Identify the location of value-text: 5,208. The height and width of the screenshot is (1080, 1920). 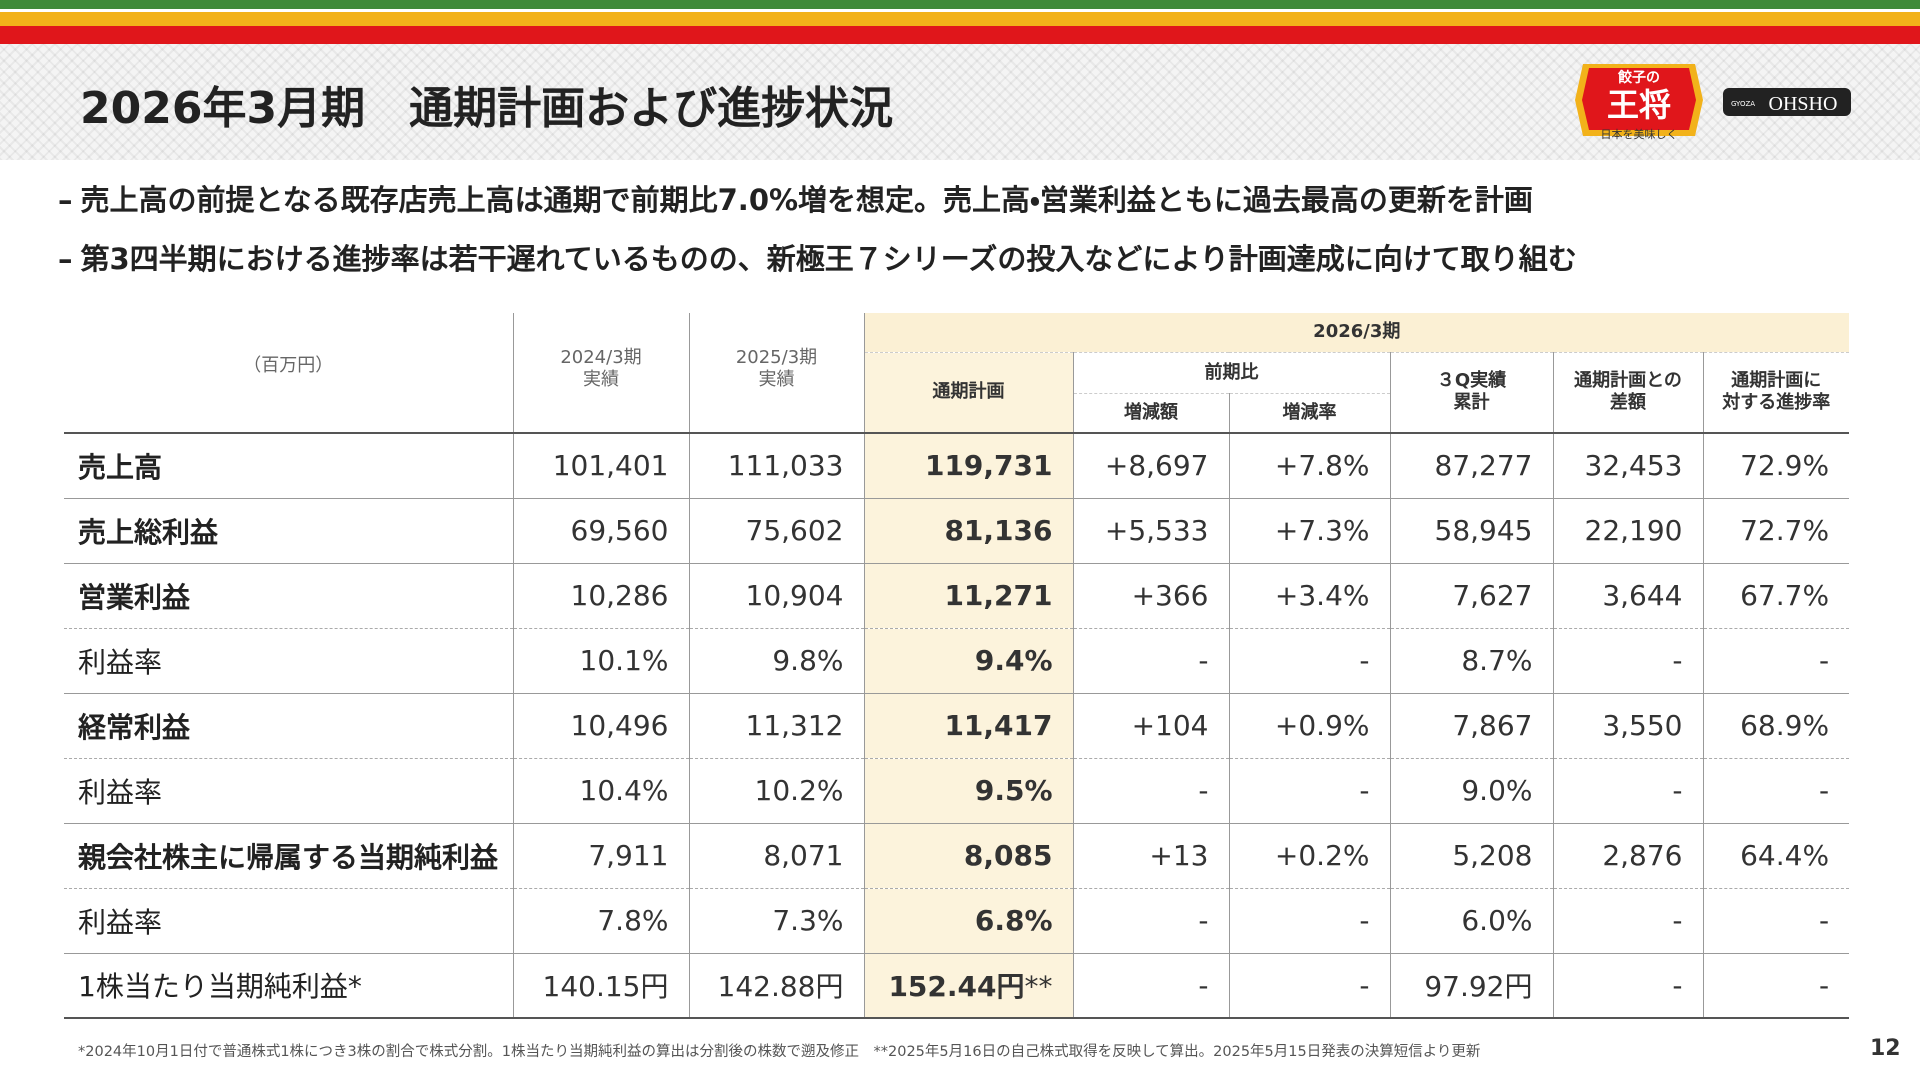
(1492, 855).